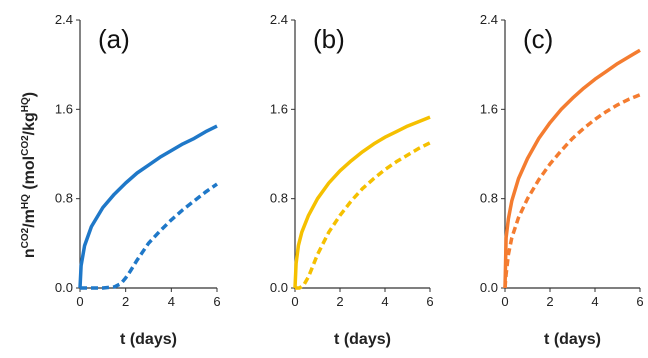 The width and height of the screenshot is (648, 358). Describe the element at coordinates (29, 175) in the screenshot. I see `y-axis-label: nCO2/mHQ (molCO2/kgHQ)` at that location.